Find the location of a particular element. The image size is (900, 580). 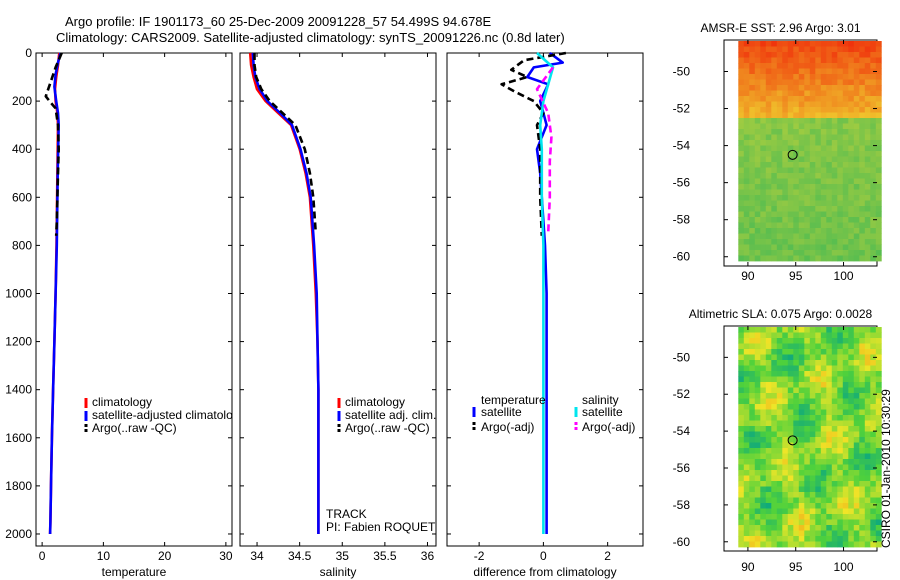

map-title: Altimetric SLA: 0.075 Argo: 0.0028 is located at coordinates (781, 314).